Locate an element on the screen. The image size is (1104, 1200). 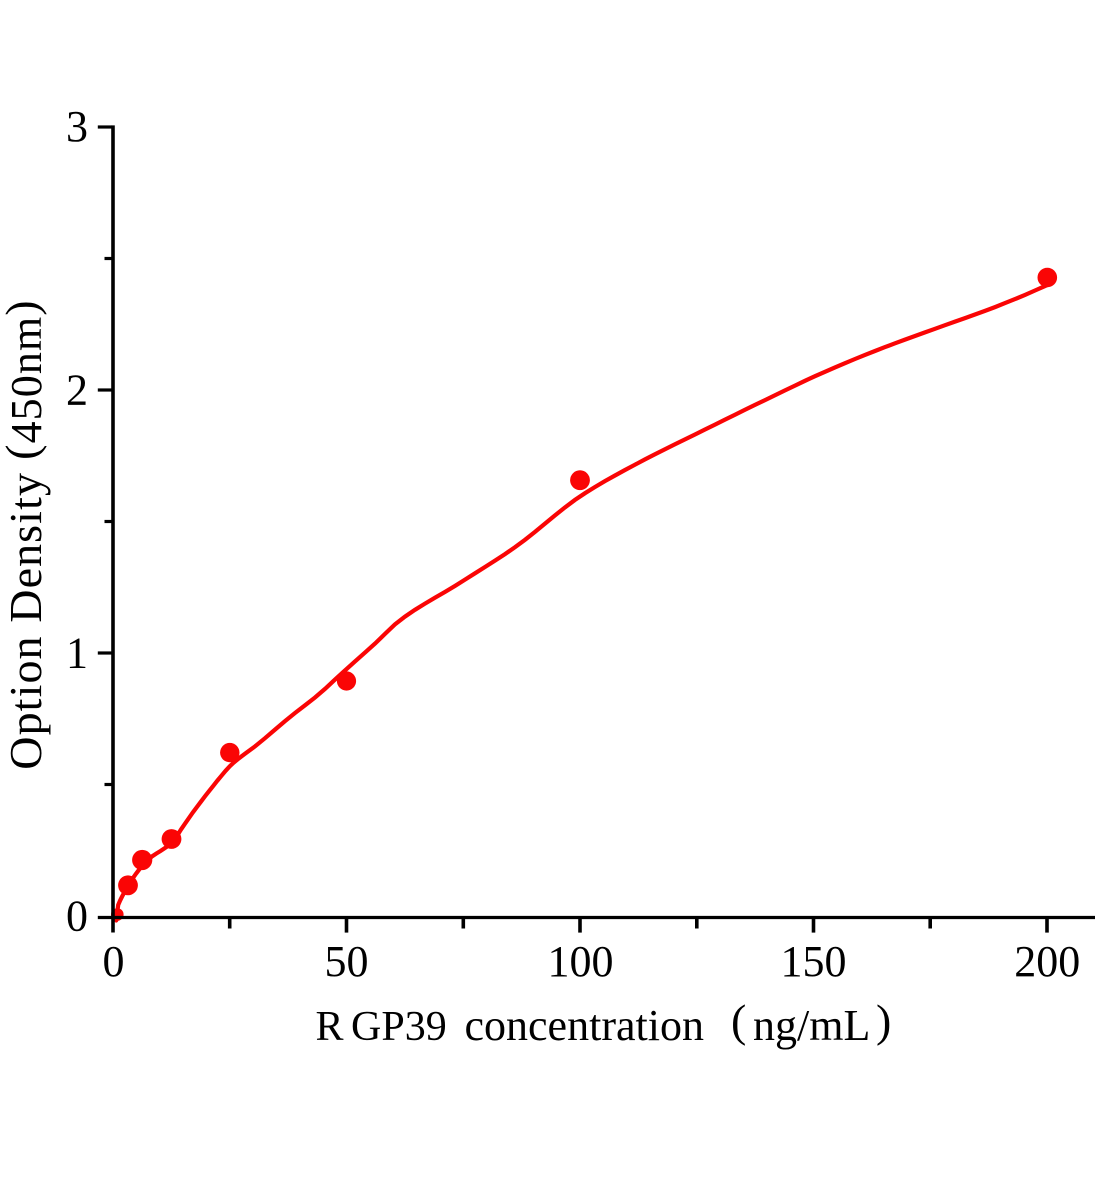
svg-text: Option Density (450nm) is located at coordinates (25, 534).